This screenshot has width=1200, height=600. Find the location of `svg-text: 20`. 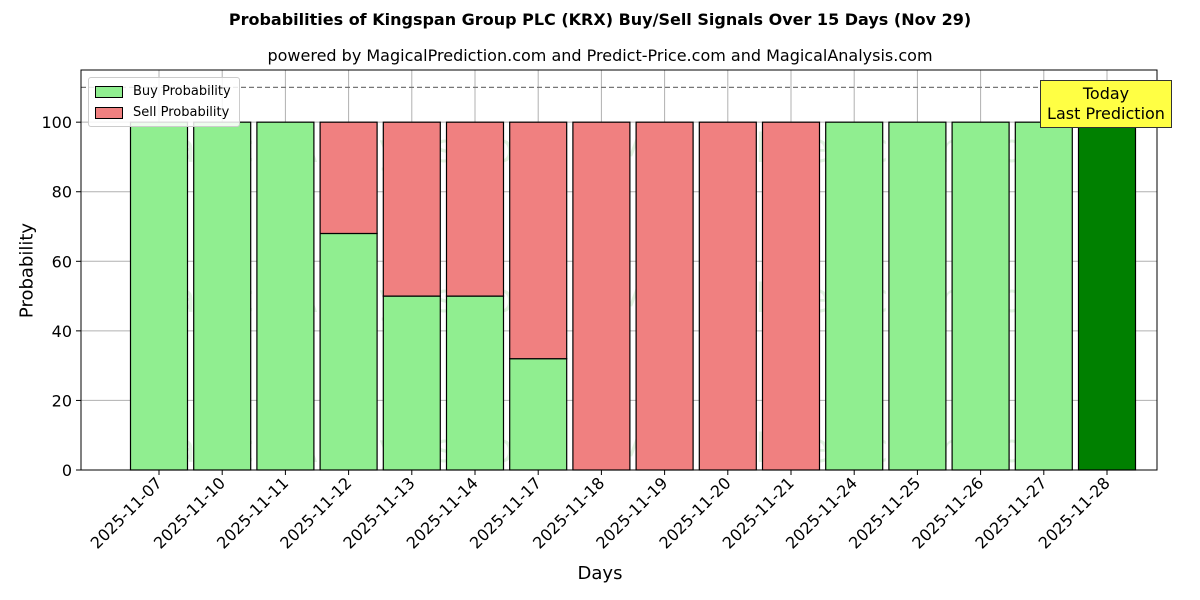

svg-text: 20 is located at coordinates (62, 400).